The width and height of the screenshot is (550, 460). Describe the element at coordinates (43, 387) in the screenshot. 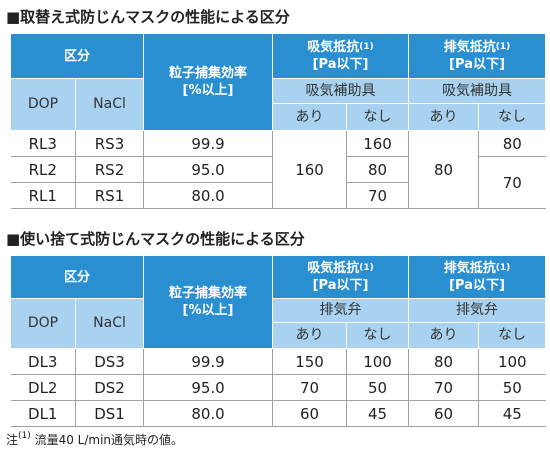

I see `cell: DL2` at that location.